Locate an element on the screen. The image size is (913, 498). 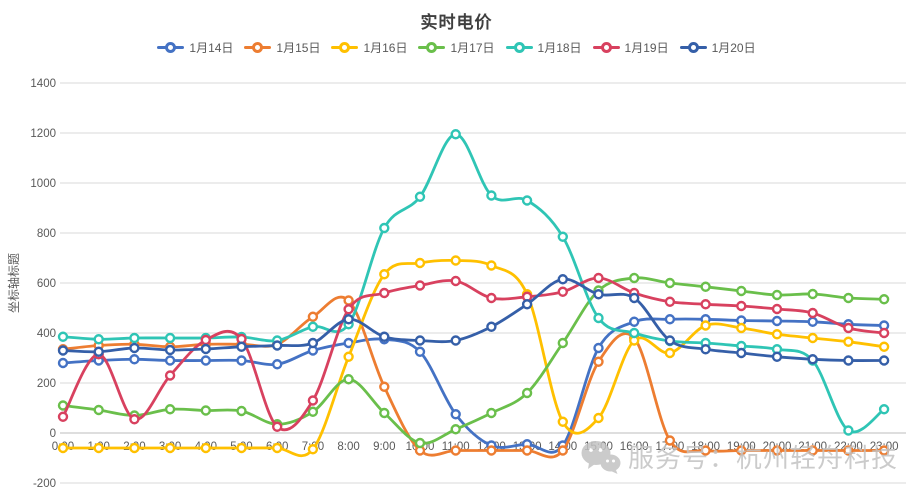
y-tick-label: 1000 is located at coordinates (43, 184).